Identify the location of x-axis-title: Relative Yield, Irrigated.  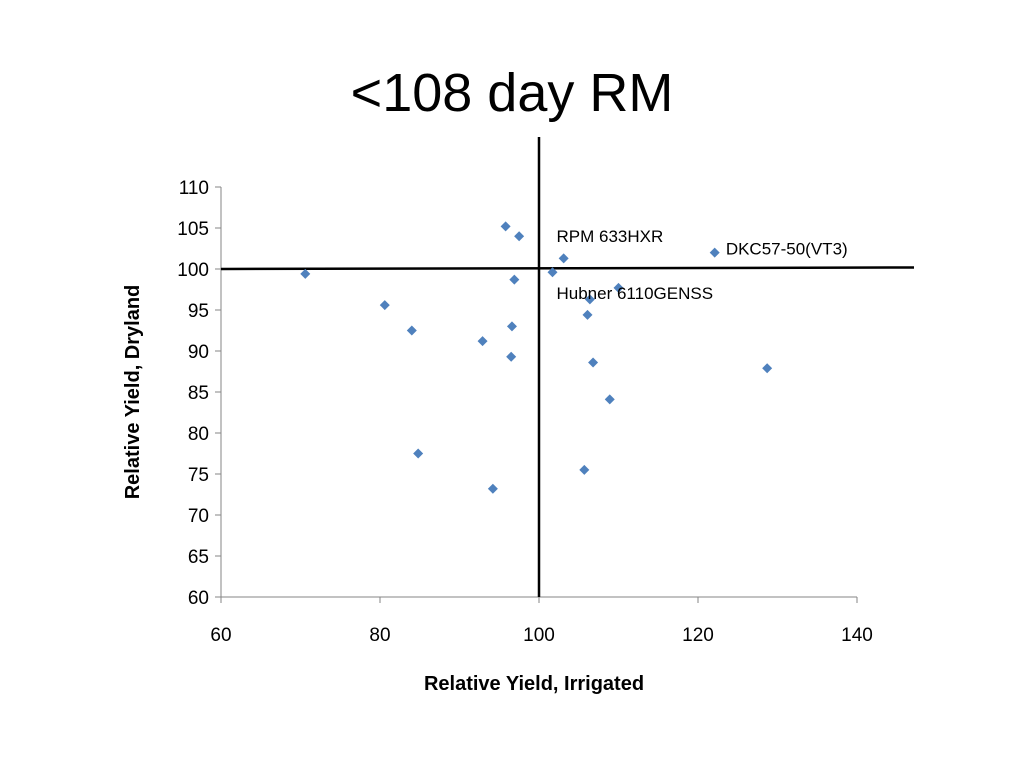
(534, 684).